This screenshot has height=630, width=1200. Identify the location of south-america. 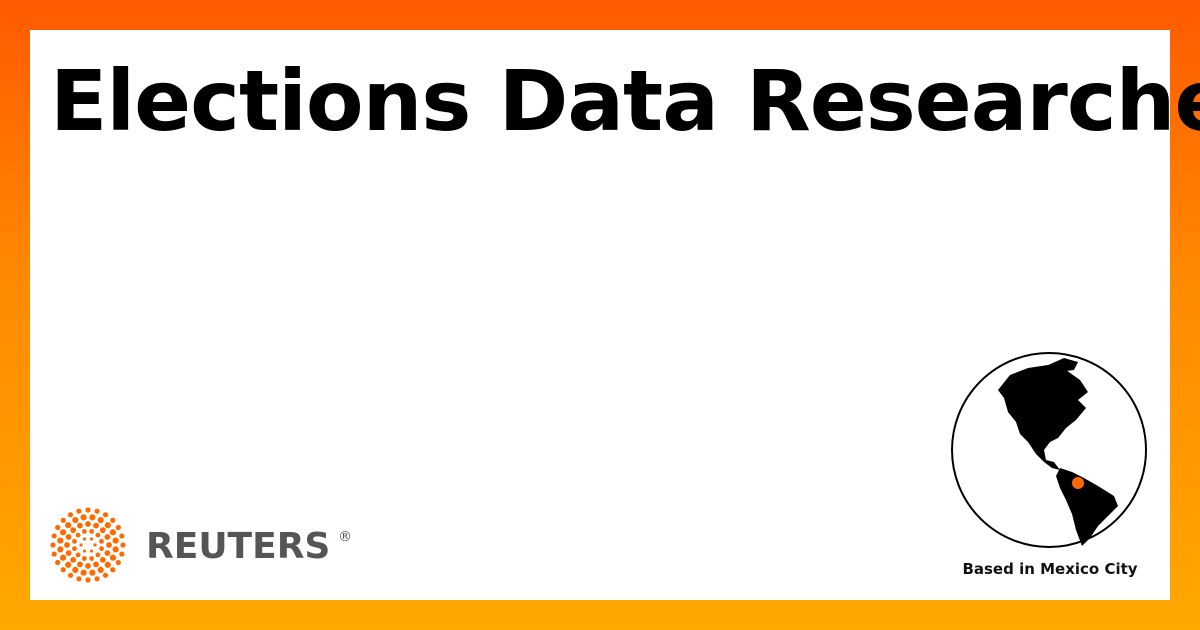
(1087, 507).